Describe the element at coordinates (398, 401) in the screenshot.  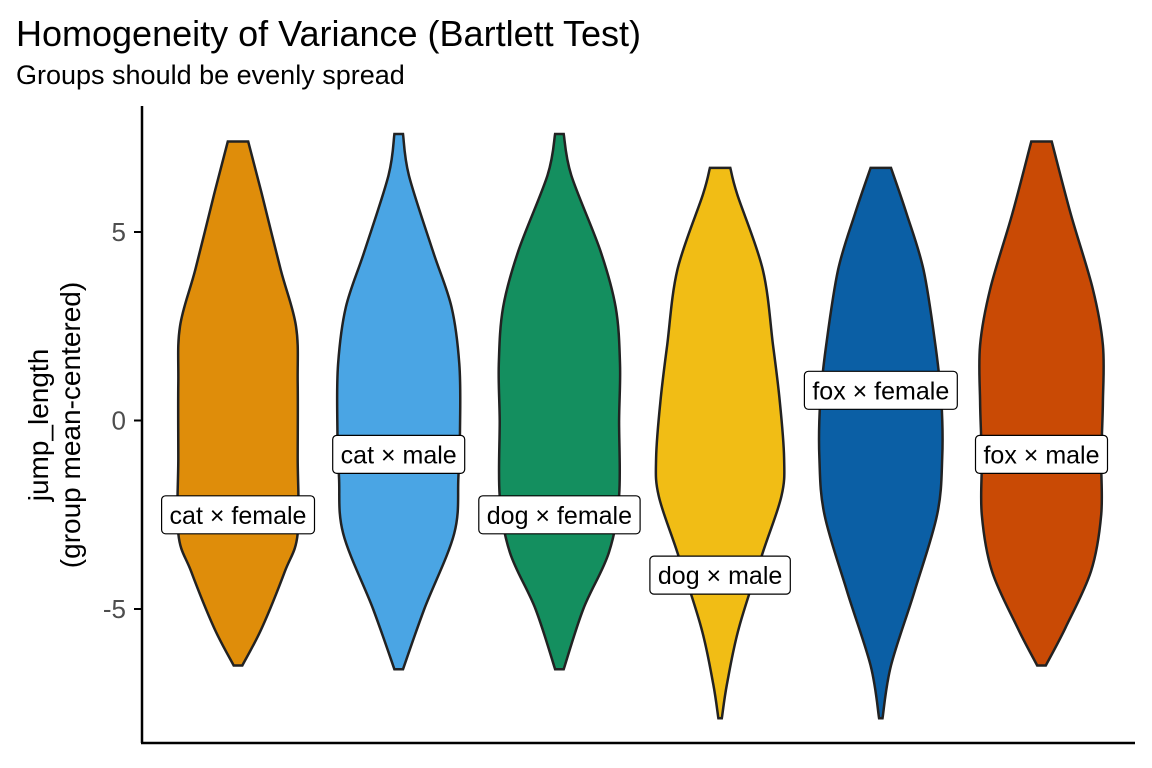
I see `violin-cat-male` at that location.